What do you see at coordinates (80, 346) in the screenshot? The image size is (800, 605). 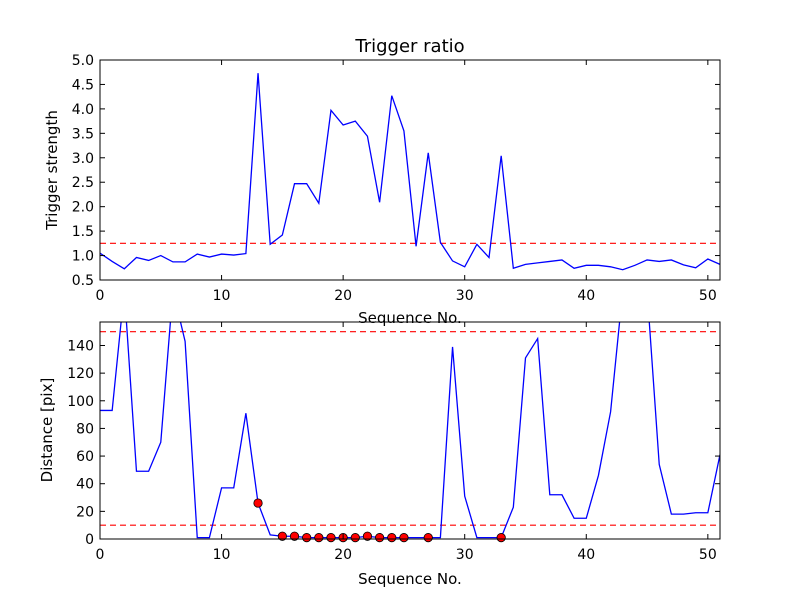 I see `y-tick-label: 140` at bounding box center [80, 346].